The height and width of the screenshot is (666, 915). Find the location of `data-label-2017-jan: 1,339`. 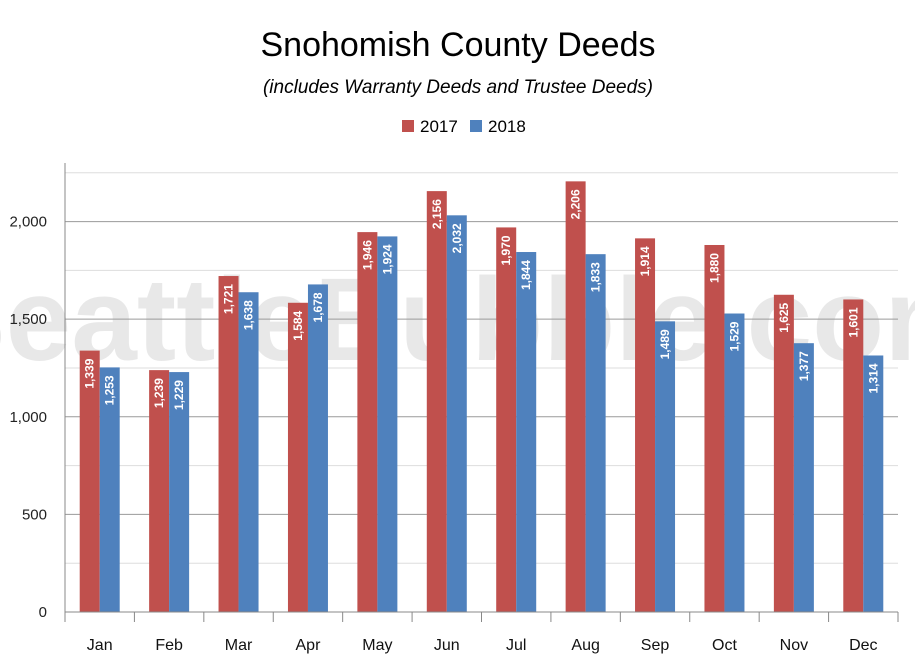

data-label-2017-jan: 1,339 is located at coordinates (90, 373).